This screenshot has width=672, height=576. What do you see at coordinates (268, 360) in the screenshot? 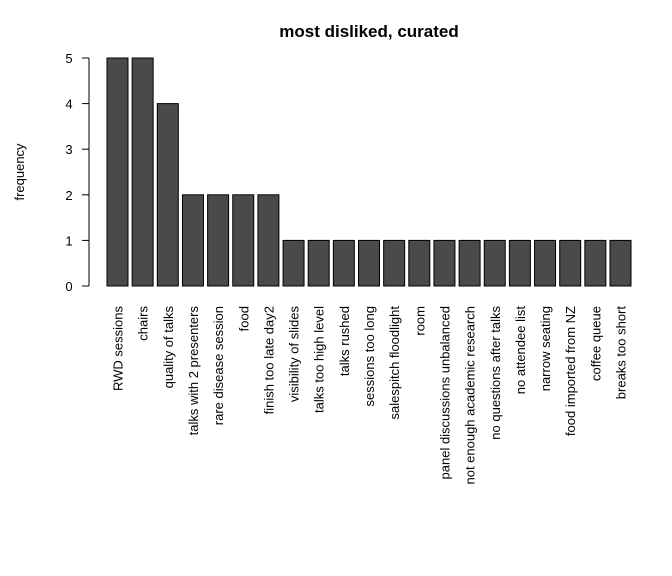
I see `x-tick-label: finish too late day2` at bounding box center [268, 360].